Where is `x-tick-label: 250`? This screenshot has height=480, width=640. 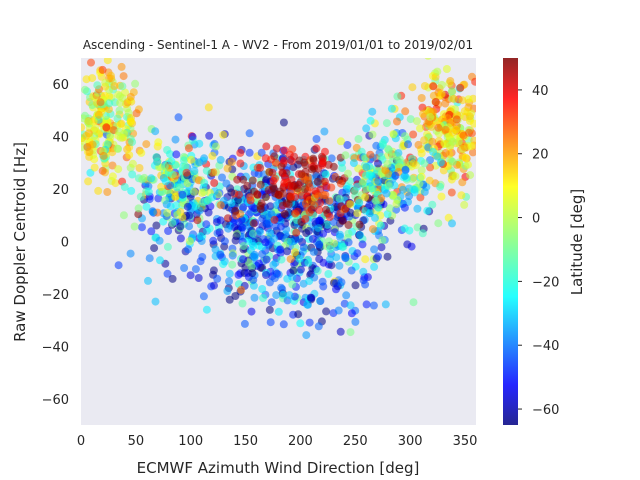 x-tick-label: 250 is located at coordinates (355, 441).